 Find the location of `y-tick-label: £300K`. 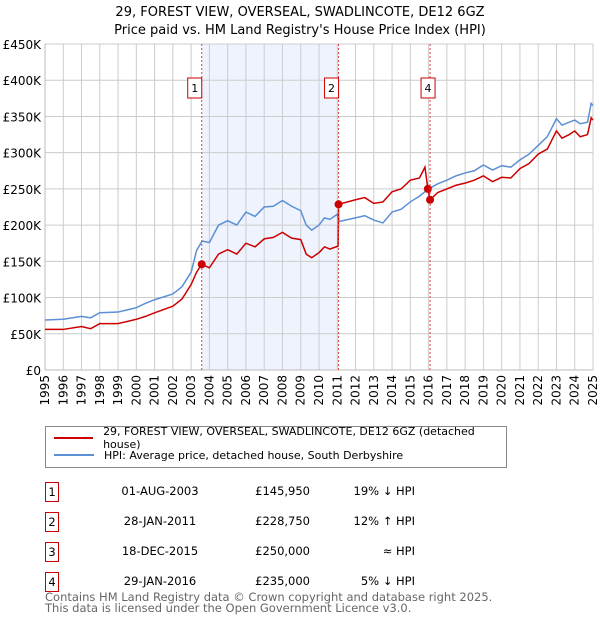

y-tick-label: £300K is located at coordinates (23, 154).